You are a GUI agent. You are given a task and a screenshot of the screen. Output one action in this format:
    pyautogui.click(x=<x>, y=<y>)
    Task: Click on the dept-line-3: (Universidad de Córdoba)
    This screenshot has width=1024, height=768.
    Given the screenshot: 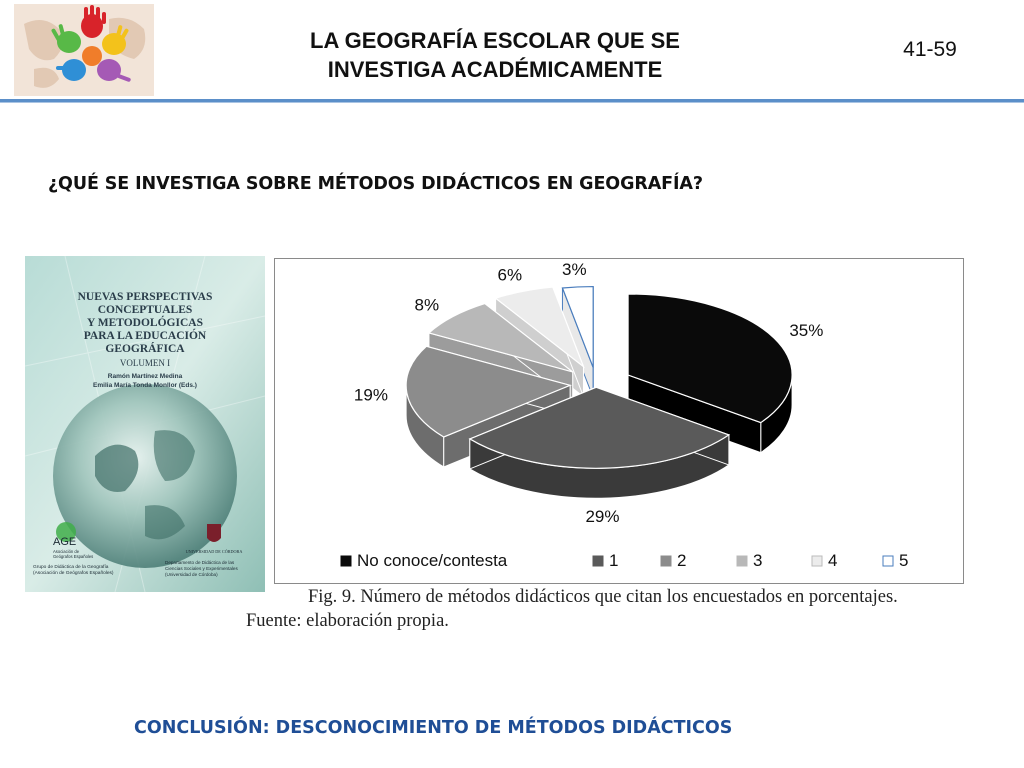 What is the action you would take?
    pyautogui.click(x=191, y=574)
    